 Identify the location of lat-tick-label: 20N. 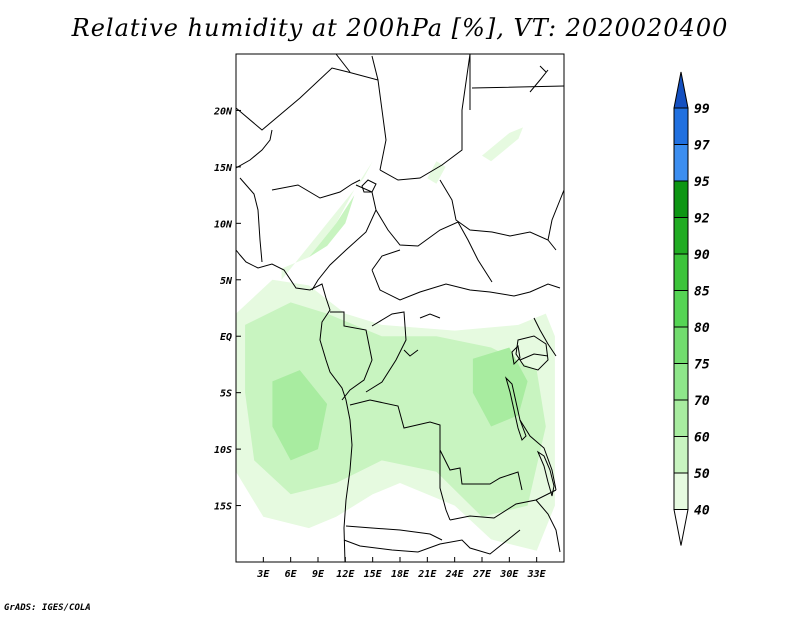
(223, 111).